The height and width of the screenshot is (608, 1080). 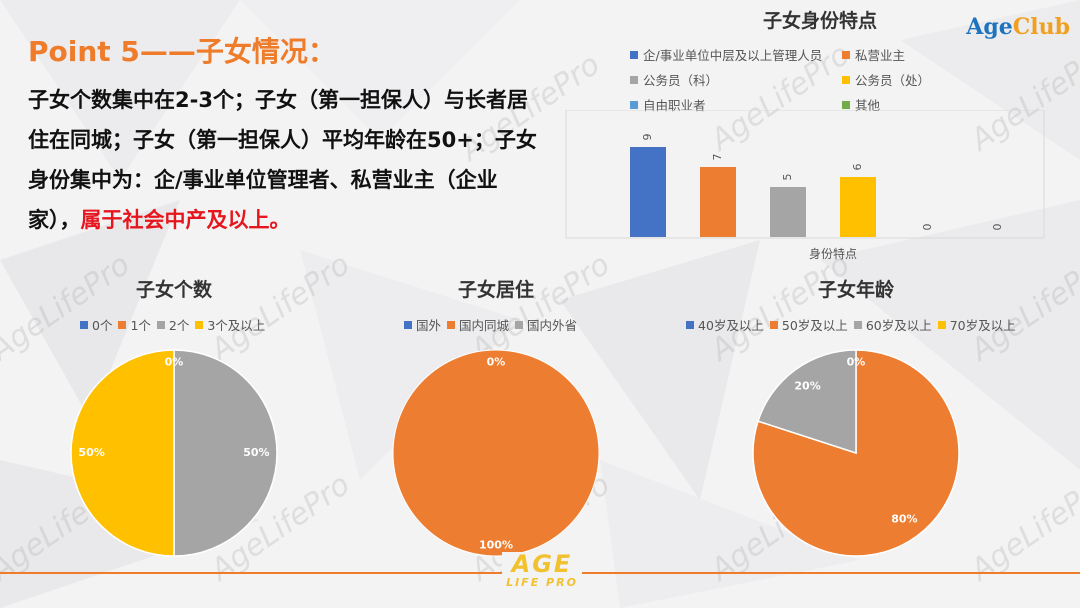 What do you see at coordinates (787, 177) in the screenshot?
I see `bar-data-label: 5` at bounding box center [787, 177].